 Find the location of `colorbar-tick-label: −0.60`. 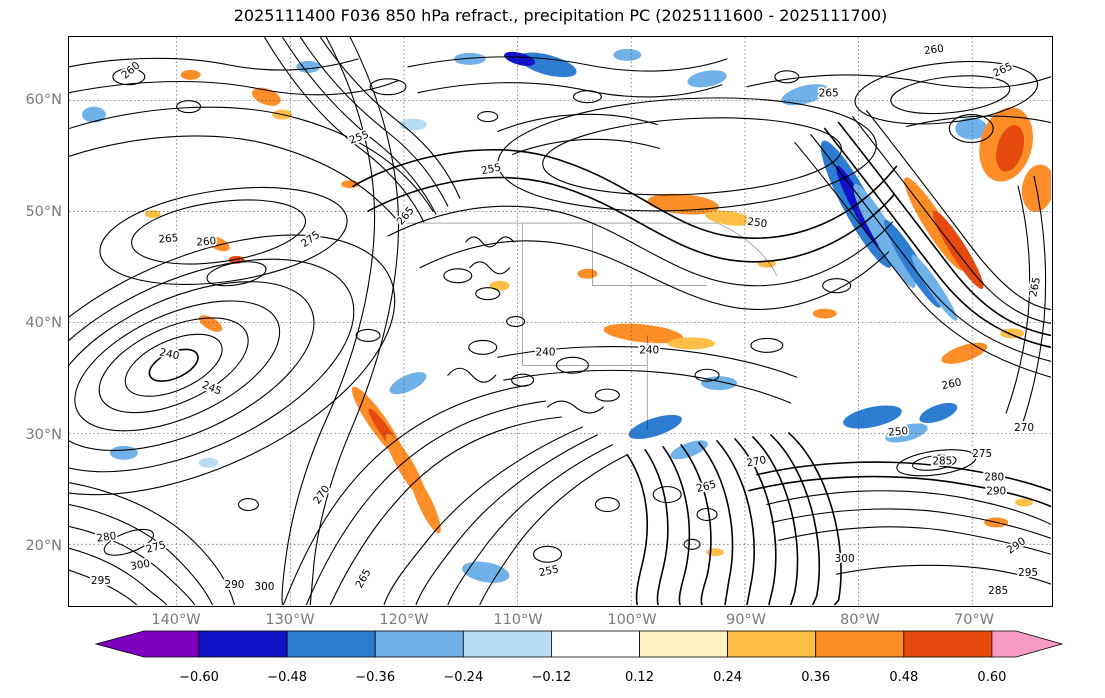

colorbar-tick-label: −0.60 is located at coordinates (199, 677).